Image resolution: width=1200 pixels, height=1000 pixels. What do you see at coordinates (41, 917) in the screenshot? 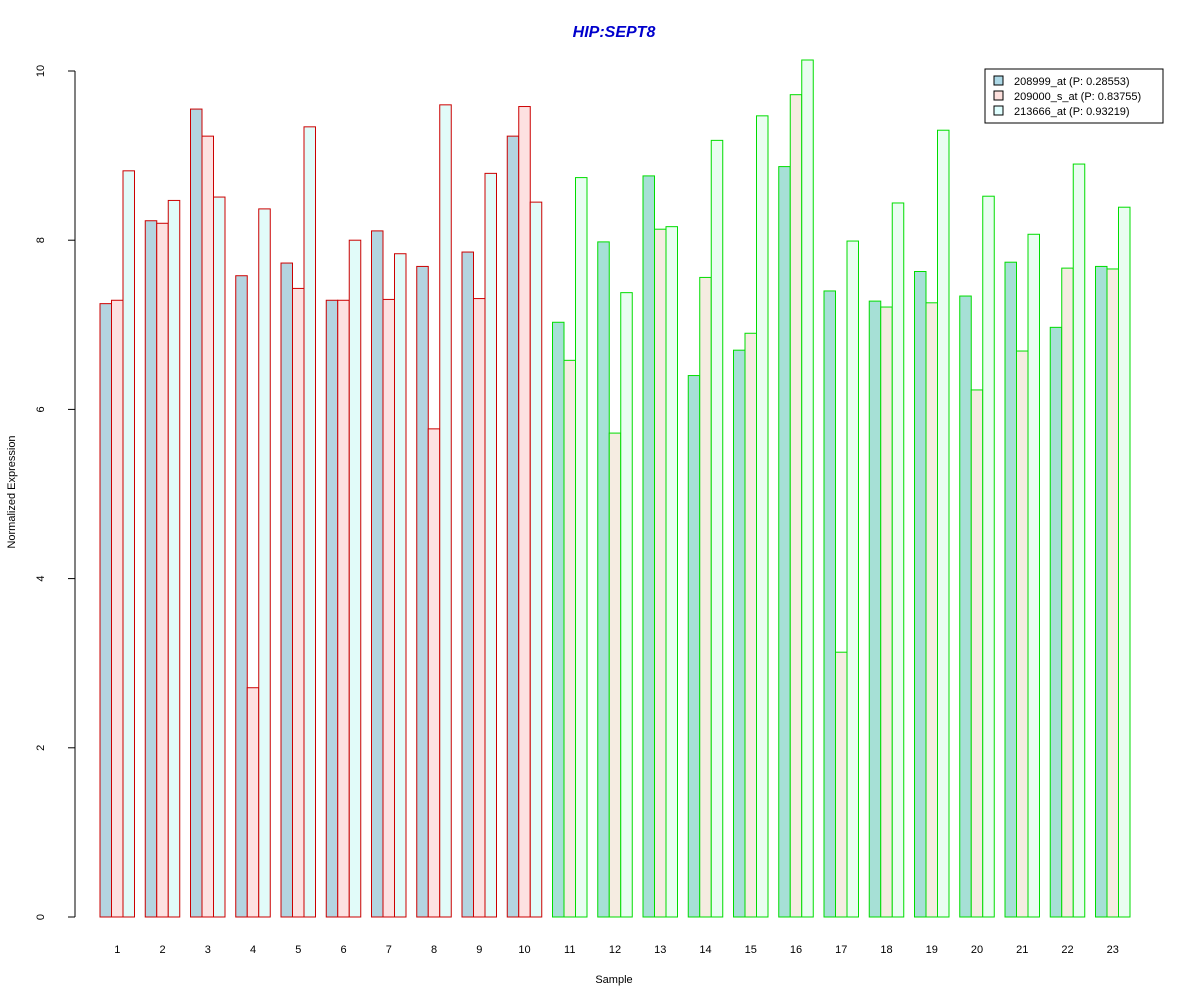
I see `y-tick-label: 0` at bounding box center [41, 917].